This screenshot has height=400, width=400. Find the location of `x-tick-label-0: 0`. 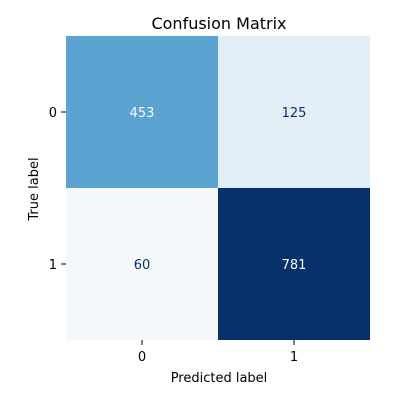

x-tick-label-0: 0 is located at coordinates (142, 357).